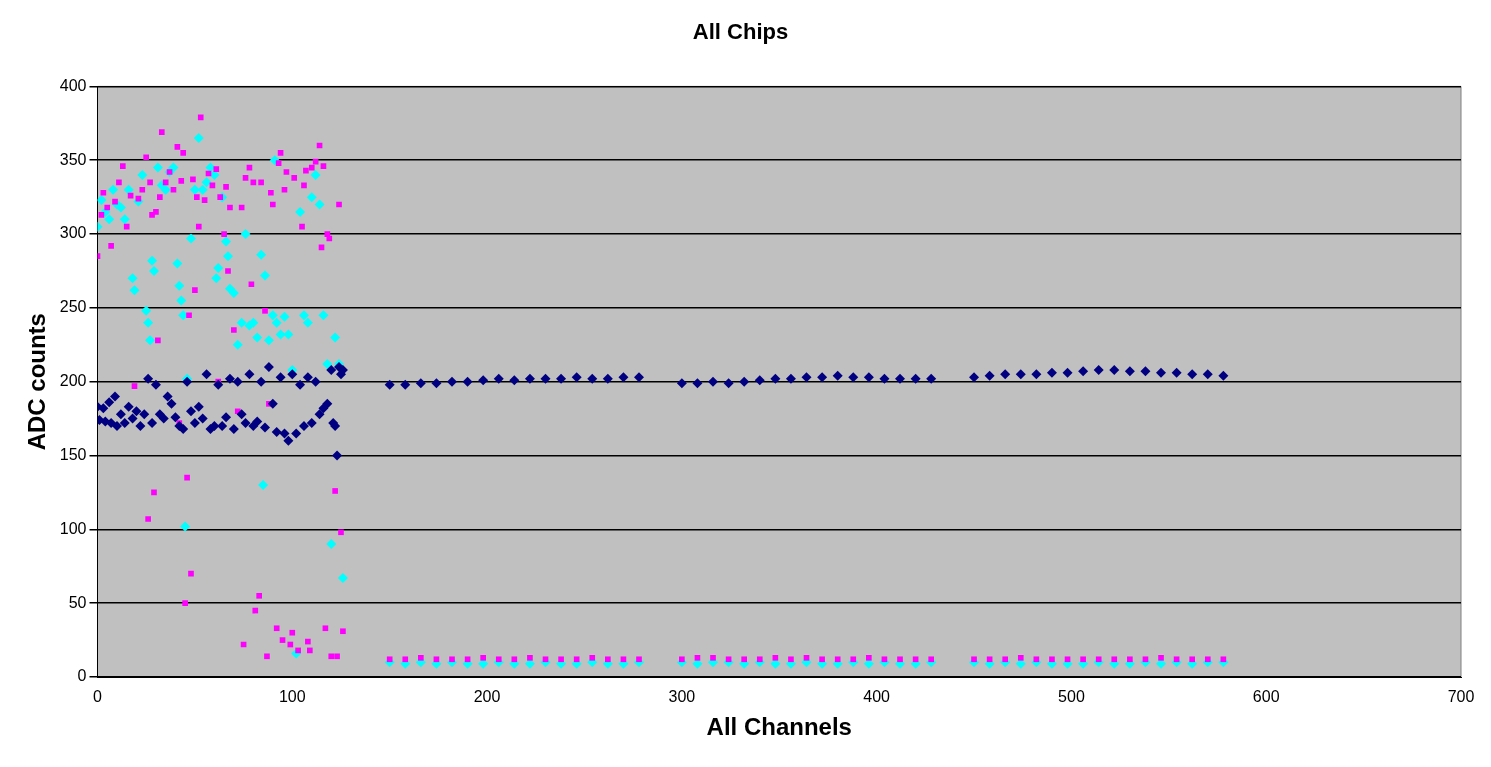 This screenshot has width=1491, height=767. I want to click on x-tick-label: 300, so click(682, 697).